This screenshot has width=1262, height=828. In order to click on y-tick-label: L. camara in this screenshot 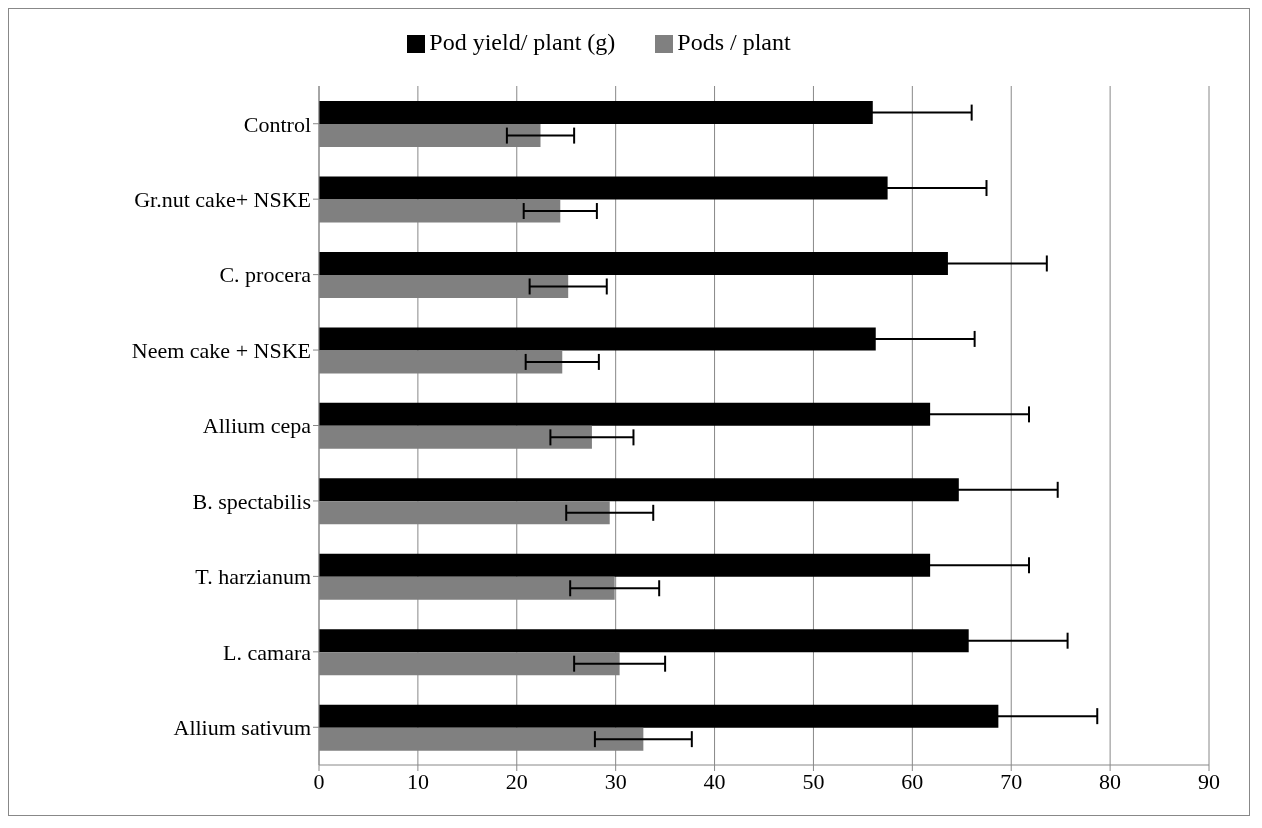, I will do `click(267, 652)`.